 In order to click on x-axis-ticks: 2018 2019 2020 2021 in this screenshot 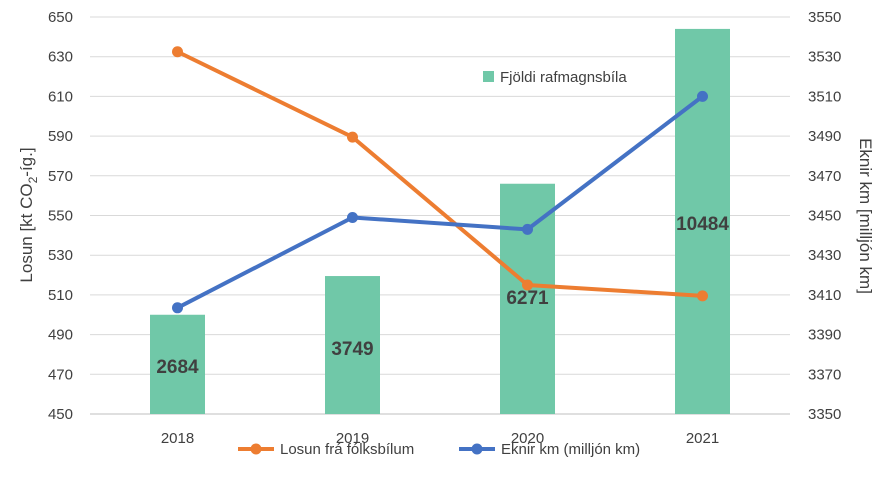, I will do `click(440, 438)`.